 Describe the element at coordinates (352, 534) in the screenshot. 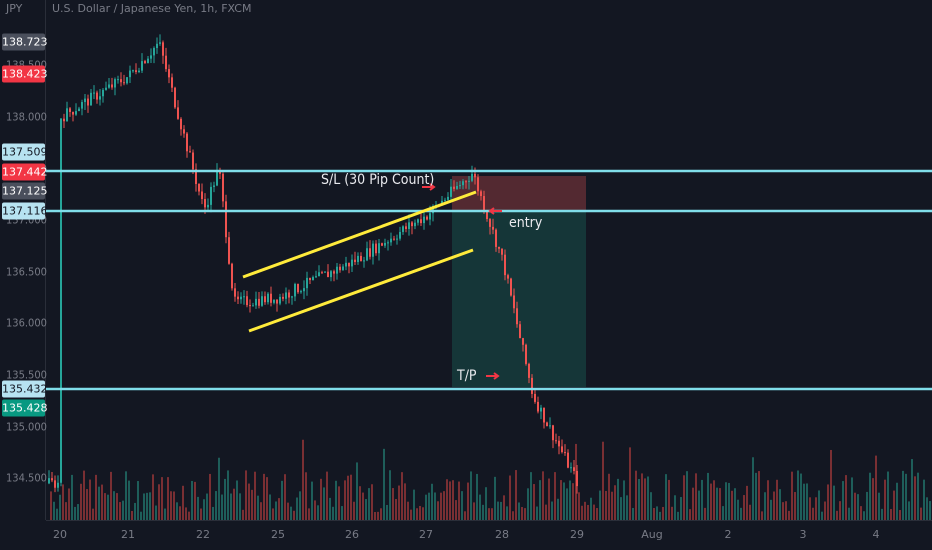

I see `time-tick-label: 26` at that location.